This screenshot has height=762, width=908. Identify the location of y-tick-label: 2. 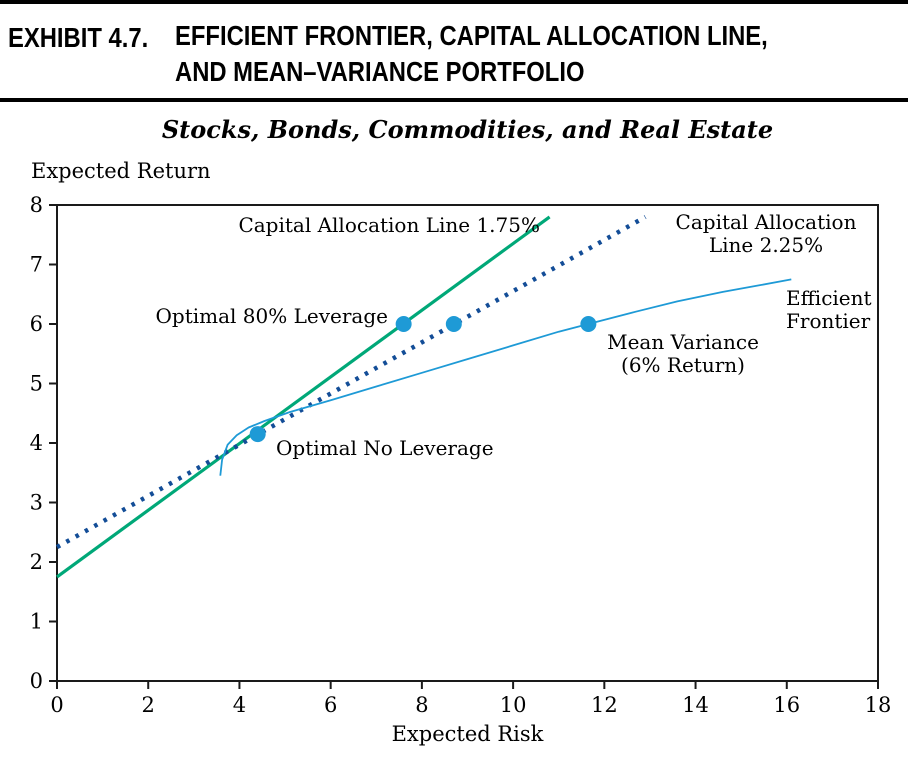
(36, 562).